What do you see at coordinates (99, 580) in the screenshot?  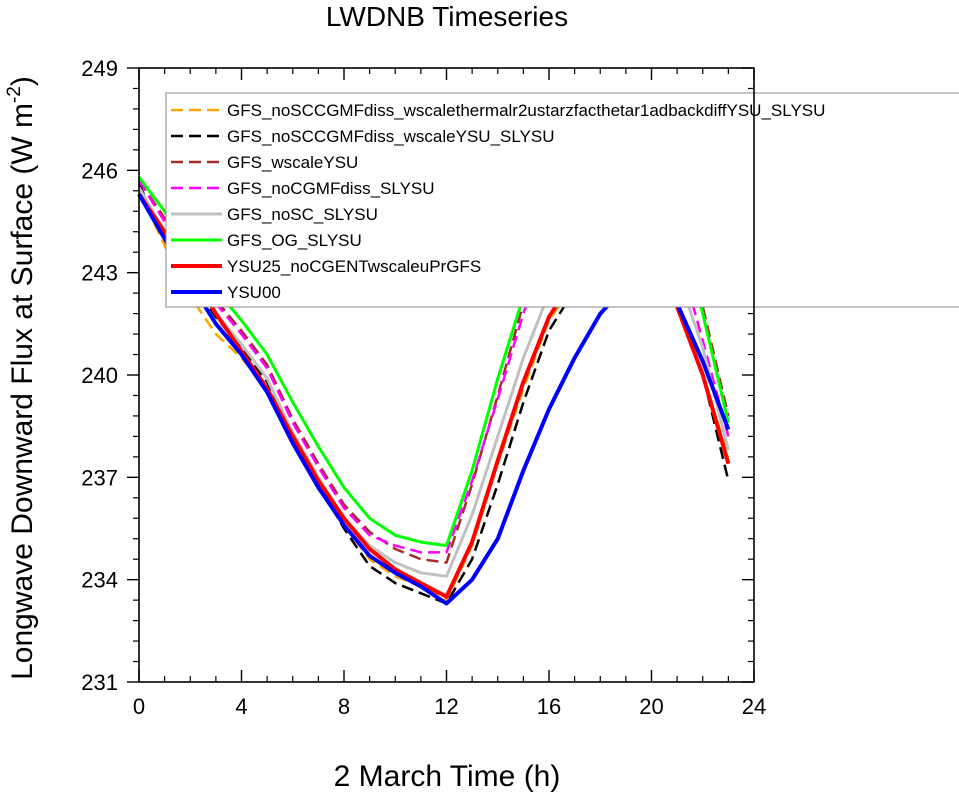 I see `y-tick-label: 234` at bounding box center [99, 580].